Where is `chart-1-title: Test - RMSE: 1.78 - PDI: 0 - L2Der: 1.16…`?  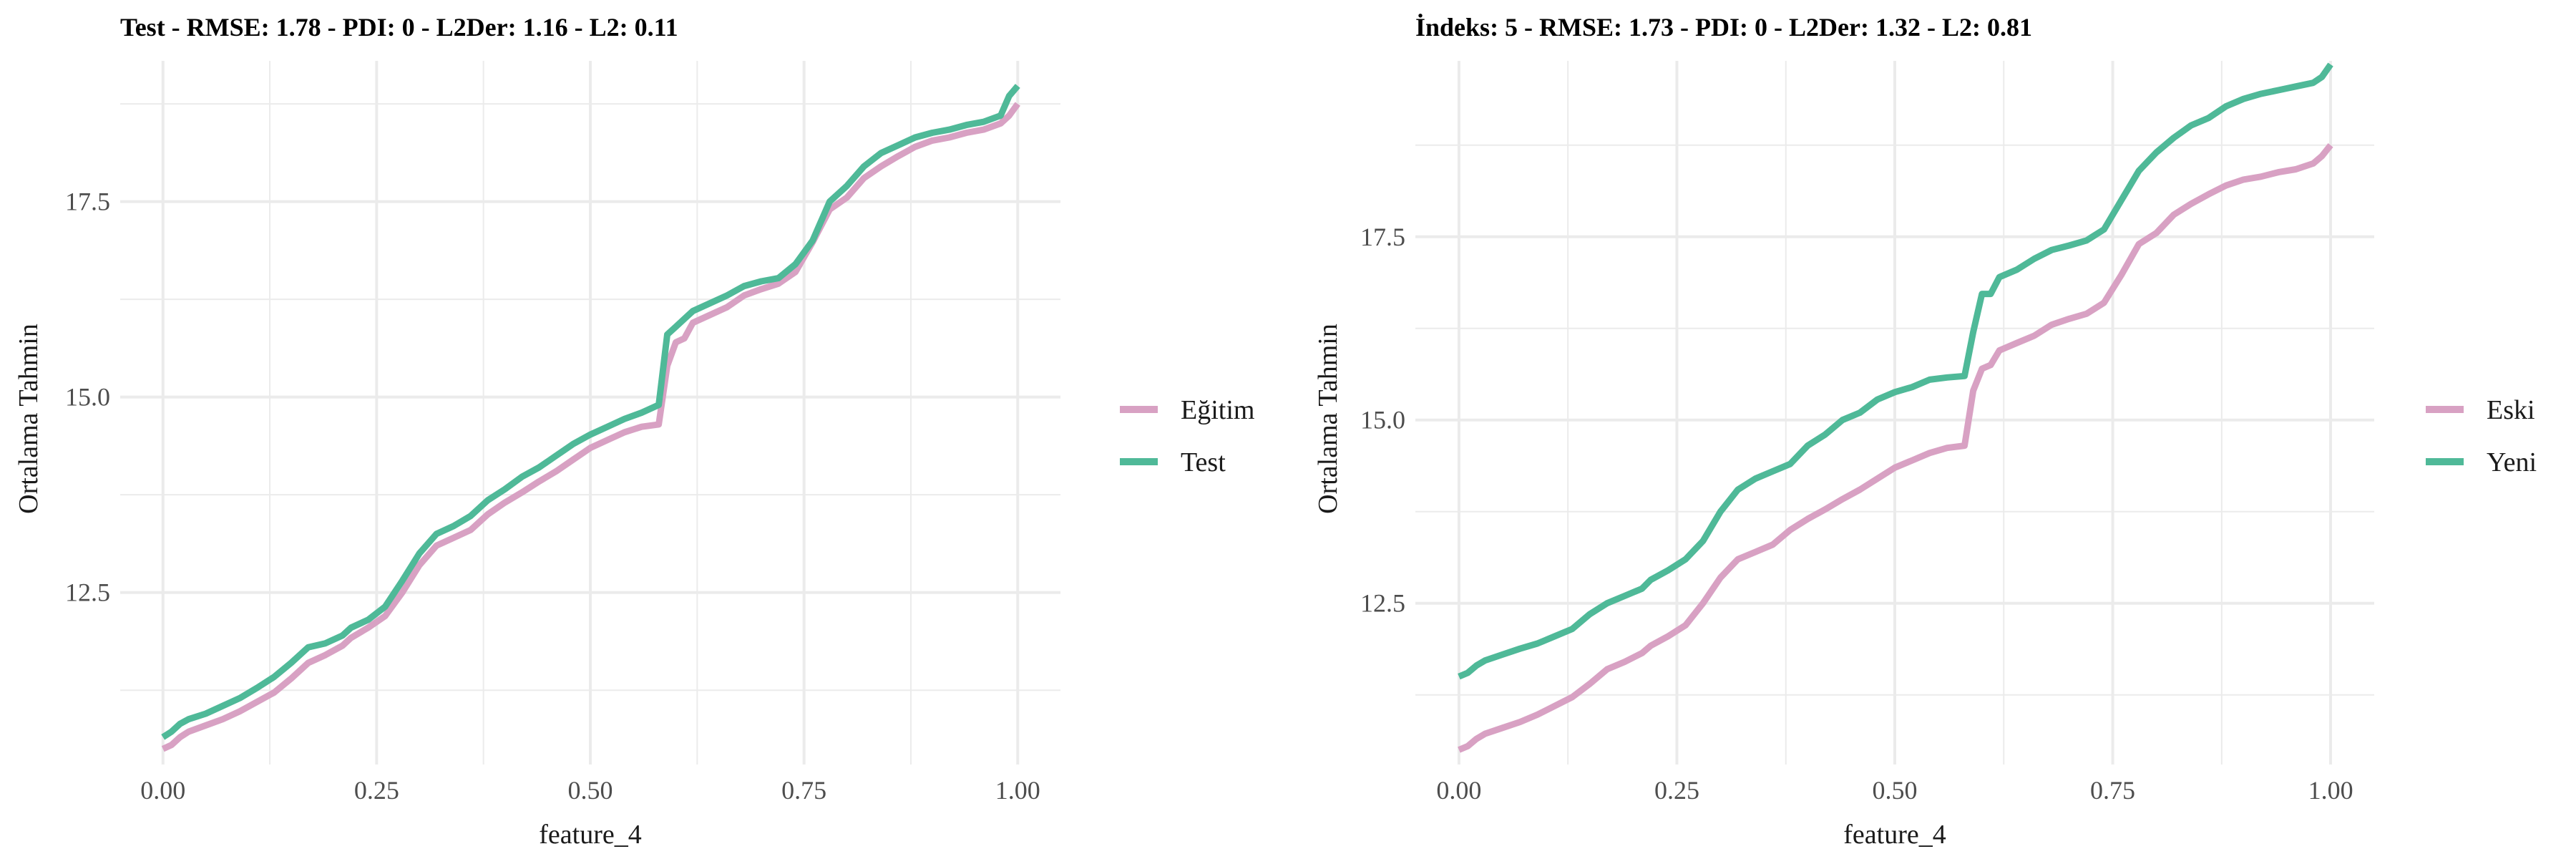 chart-1-title: Test - RMSE: 1.78 - PDI: 0 - L2Der: 1.16… is located at coordinates (399, 27).